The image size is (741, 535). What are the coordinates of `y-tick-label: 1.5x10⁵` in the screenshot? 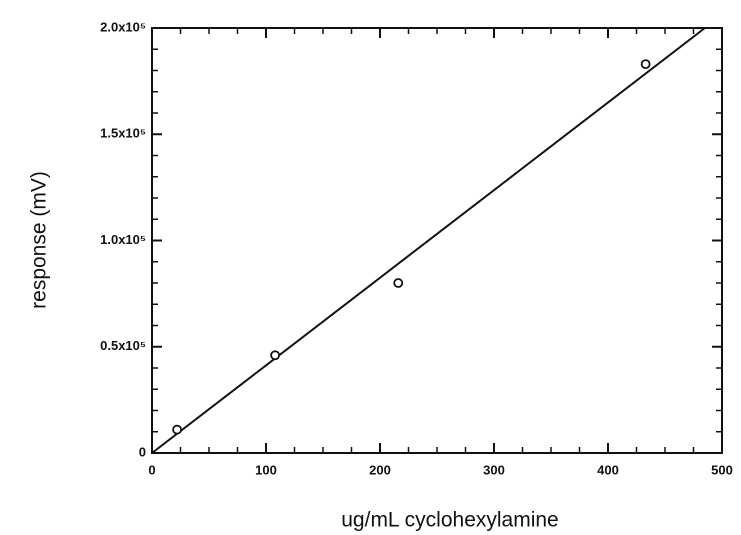 It's located at (123, 133).